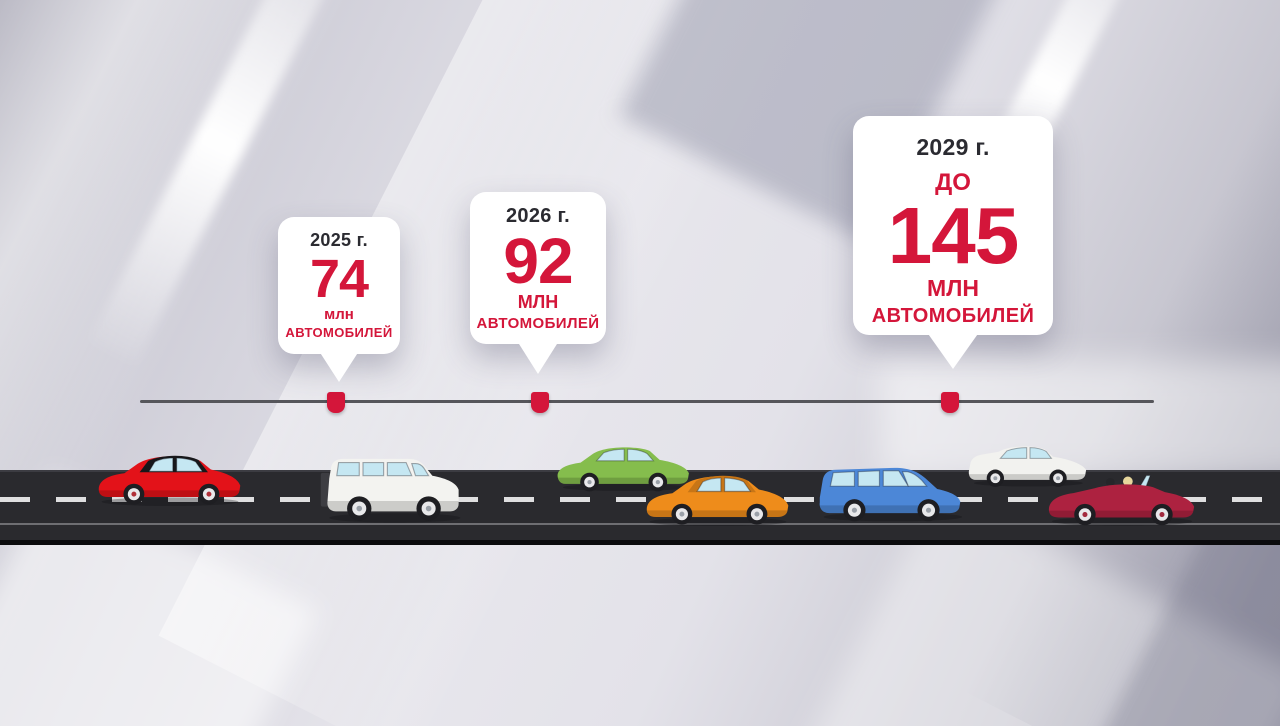 The width and height of the screenshot is (1280, 726). What do you see at coordinates (390, 490) in the screenshot?
I see `white-suv-car` at bounding box center [390, 490].